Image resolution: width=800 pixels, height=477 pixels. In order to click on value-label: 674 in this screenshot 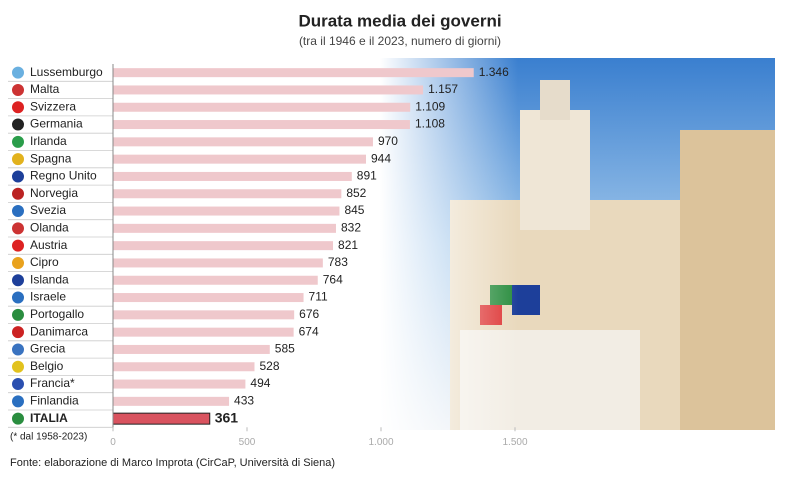, I will do `click(309, 331)`.